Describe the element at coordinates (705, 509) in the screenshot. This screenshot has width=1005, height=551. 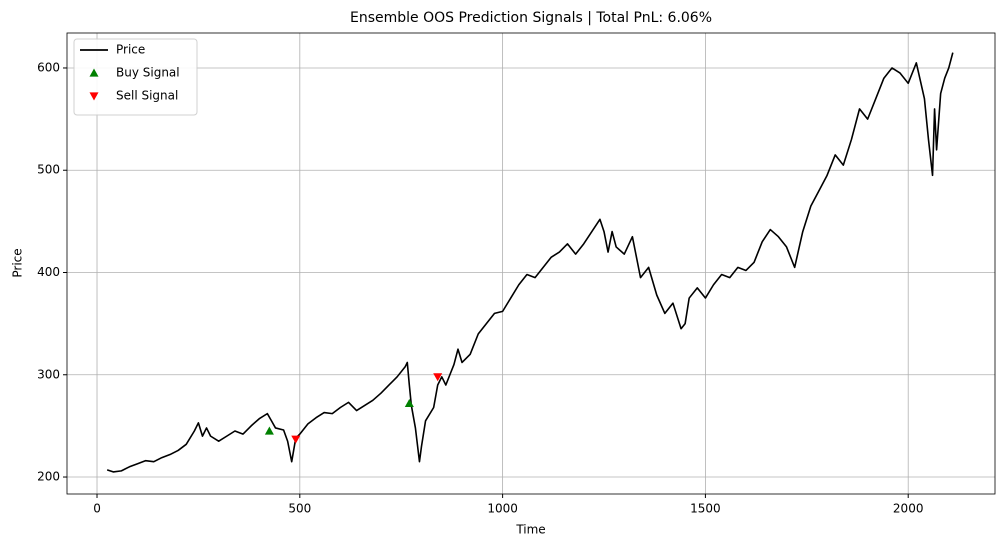
I see `x-tick-label: 1500` at that location.